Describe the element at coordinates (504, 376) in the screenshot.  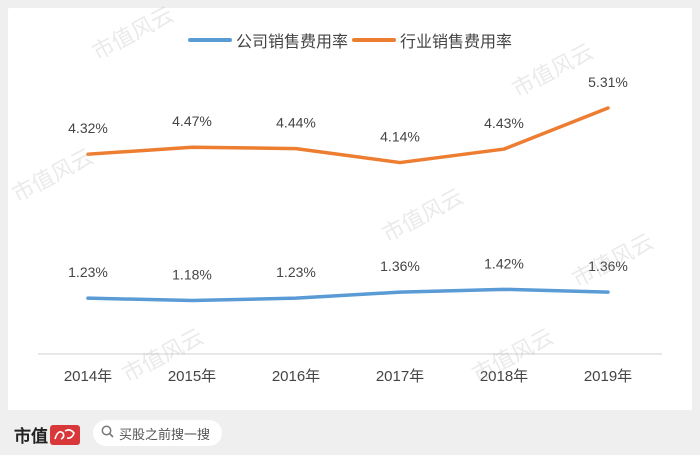
I see `x-tick-label: 2018年` at that location.